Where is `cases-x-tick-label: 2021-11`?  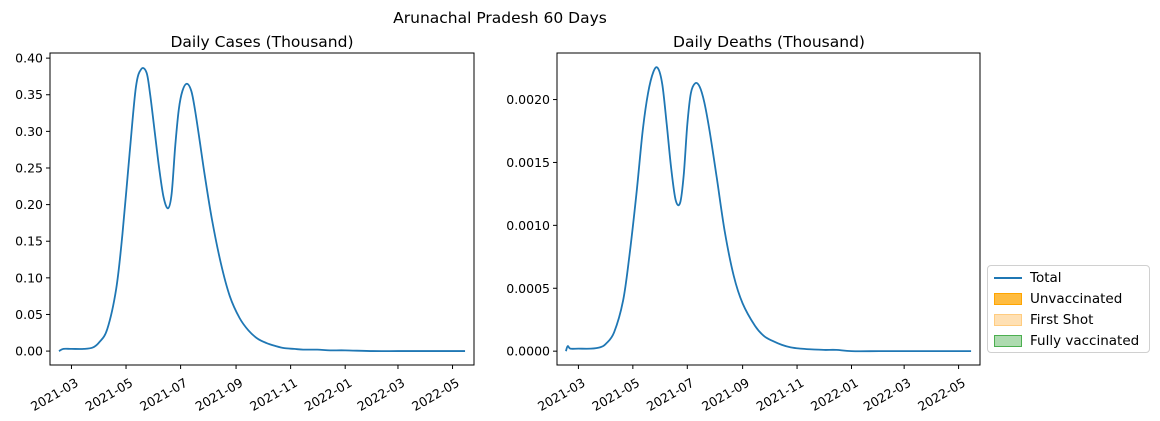 cases-x-tick-label: 2021-11 is located at coordinates (273, 394).